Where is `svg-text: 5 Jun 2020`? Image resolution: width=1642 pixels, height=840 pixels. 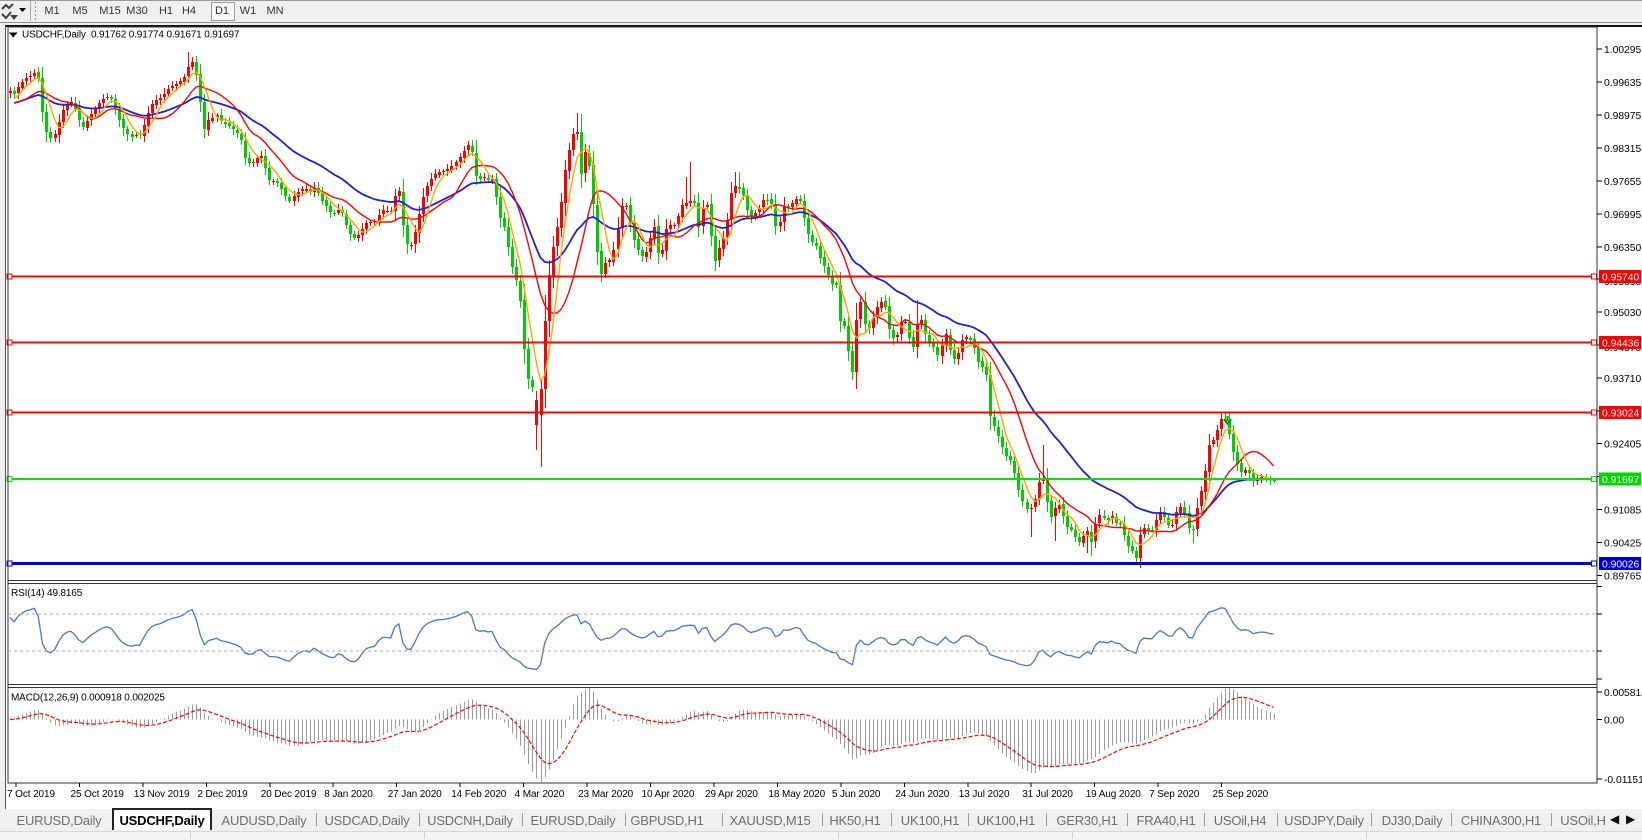
svg-text: 5 Jun 2020 is located at coordinates (856, 794).